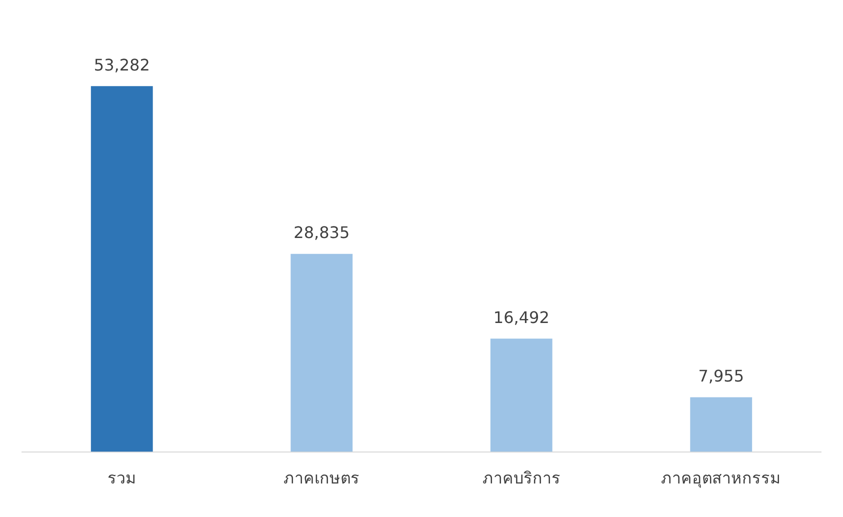 The height and width of the screenshot is (517, 843). I want to click on data-label: 7,955, so click(721, 376).